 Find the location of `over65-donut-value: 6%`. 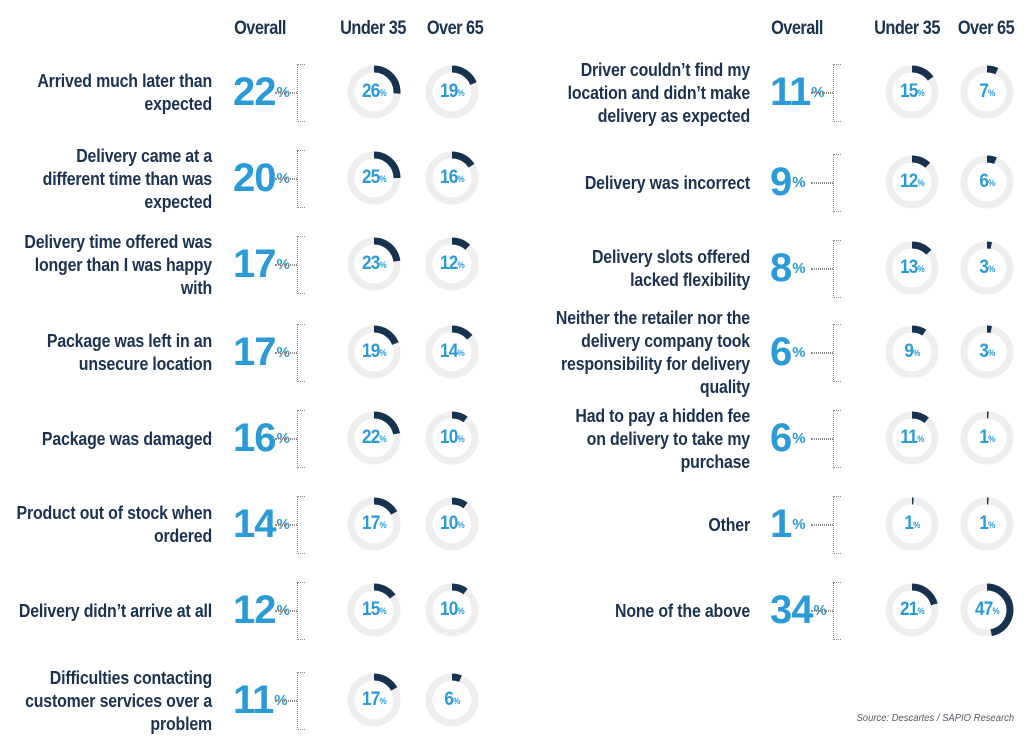

over65-donut-value: 6% is located at coordinates (987, 181).